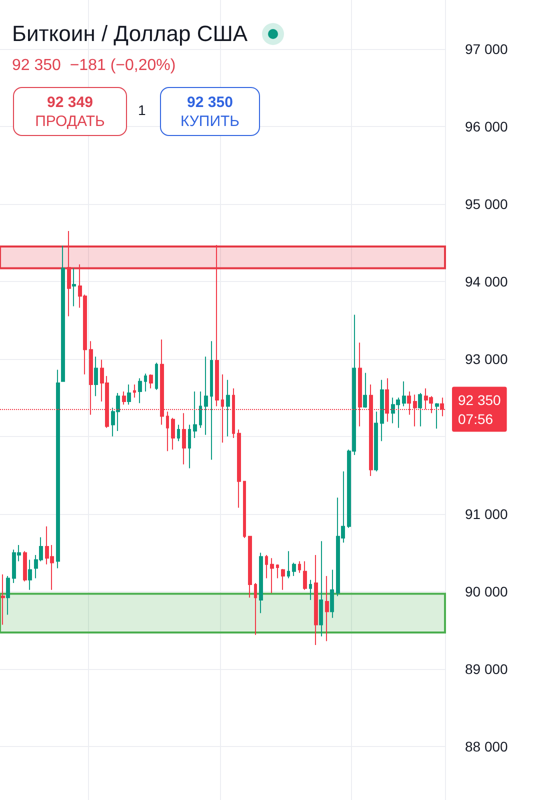 This screenshot has height=800, width=543. Describe the element at coordinates (486, 358) in the screenshot. I see `y-tick-label: 93 000` at that location.